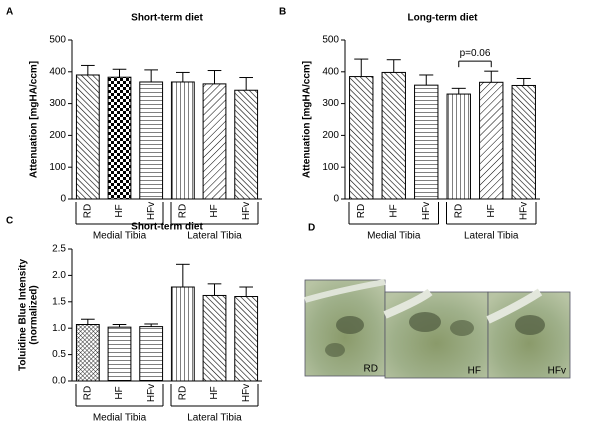 This screenshot has width=604, height=437. I want to click on chart-title: Long-term diet, so click(443, 18).